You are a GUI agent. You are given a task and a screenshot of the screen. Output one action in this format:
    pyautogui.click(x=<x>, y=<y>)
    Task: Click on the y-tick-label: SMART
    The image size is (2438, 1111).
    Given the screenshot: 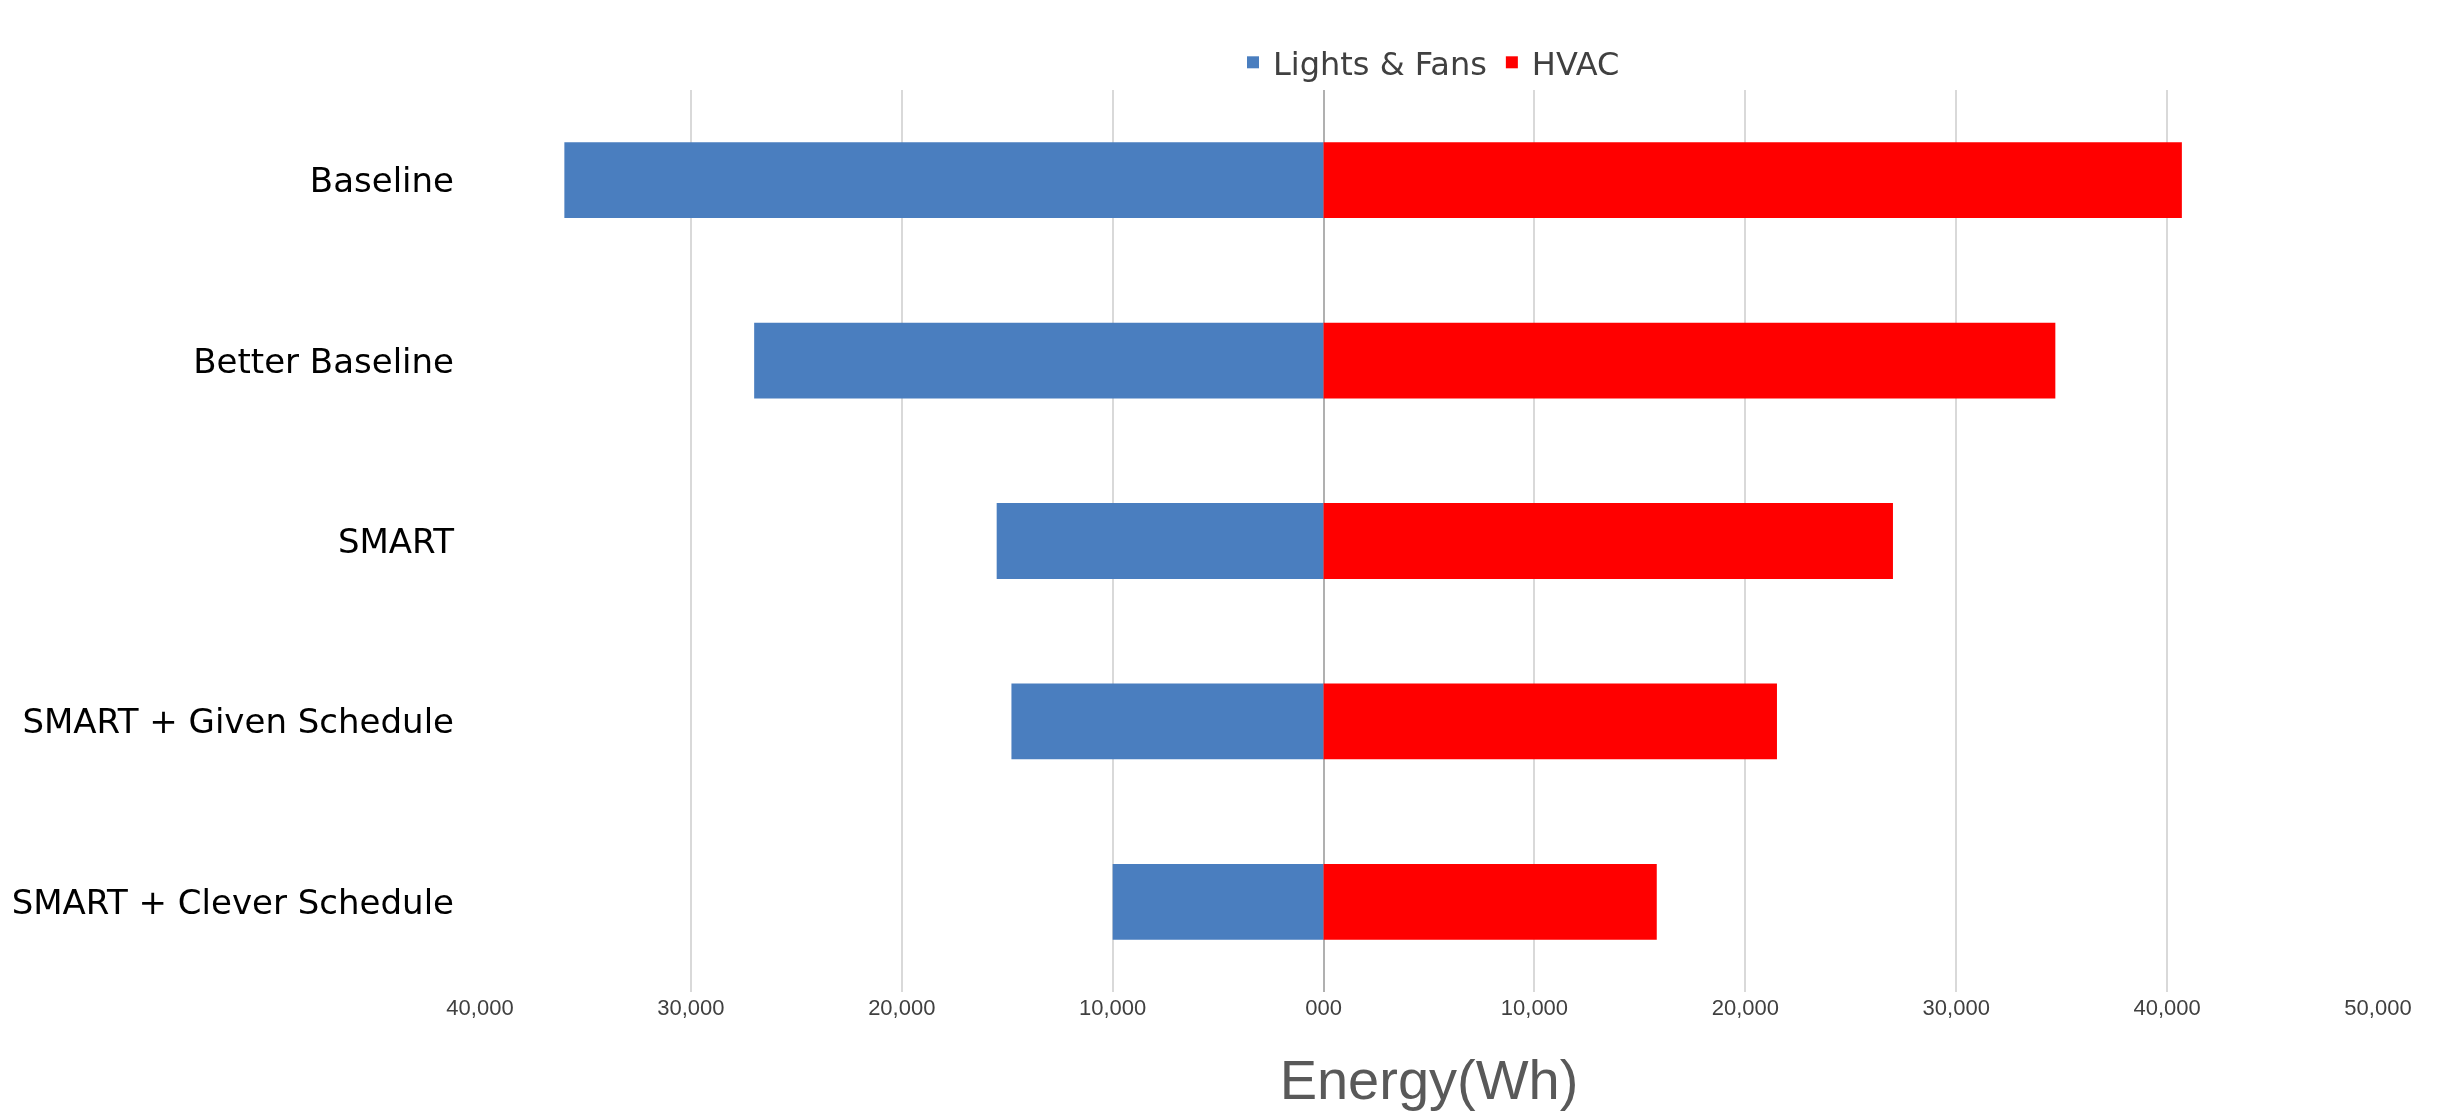 What is the action you would take?
    pyautogui.click(x=396, y=540)
    